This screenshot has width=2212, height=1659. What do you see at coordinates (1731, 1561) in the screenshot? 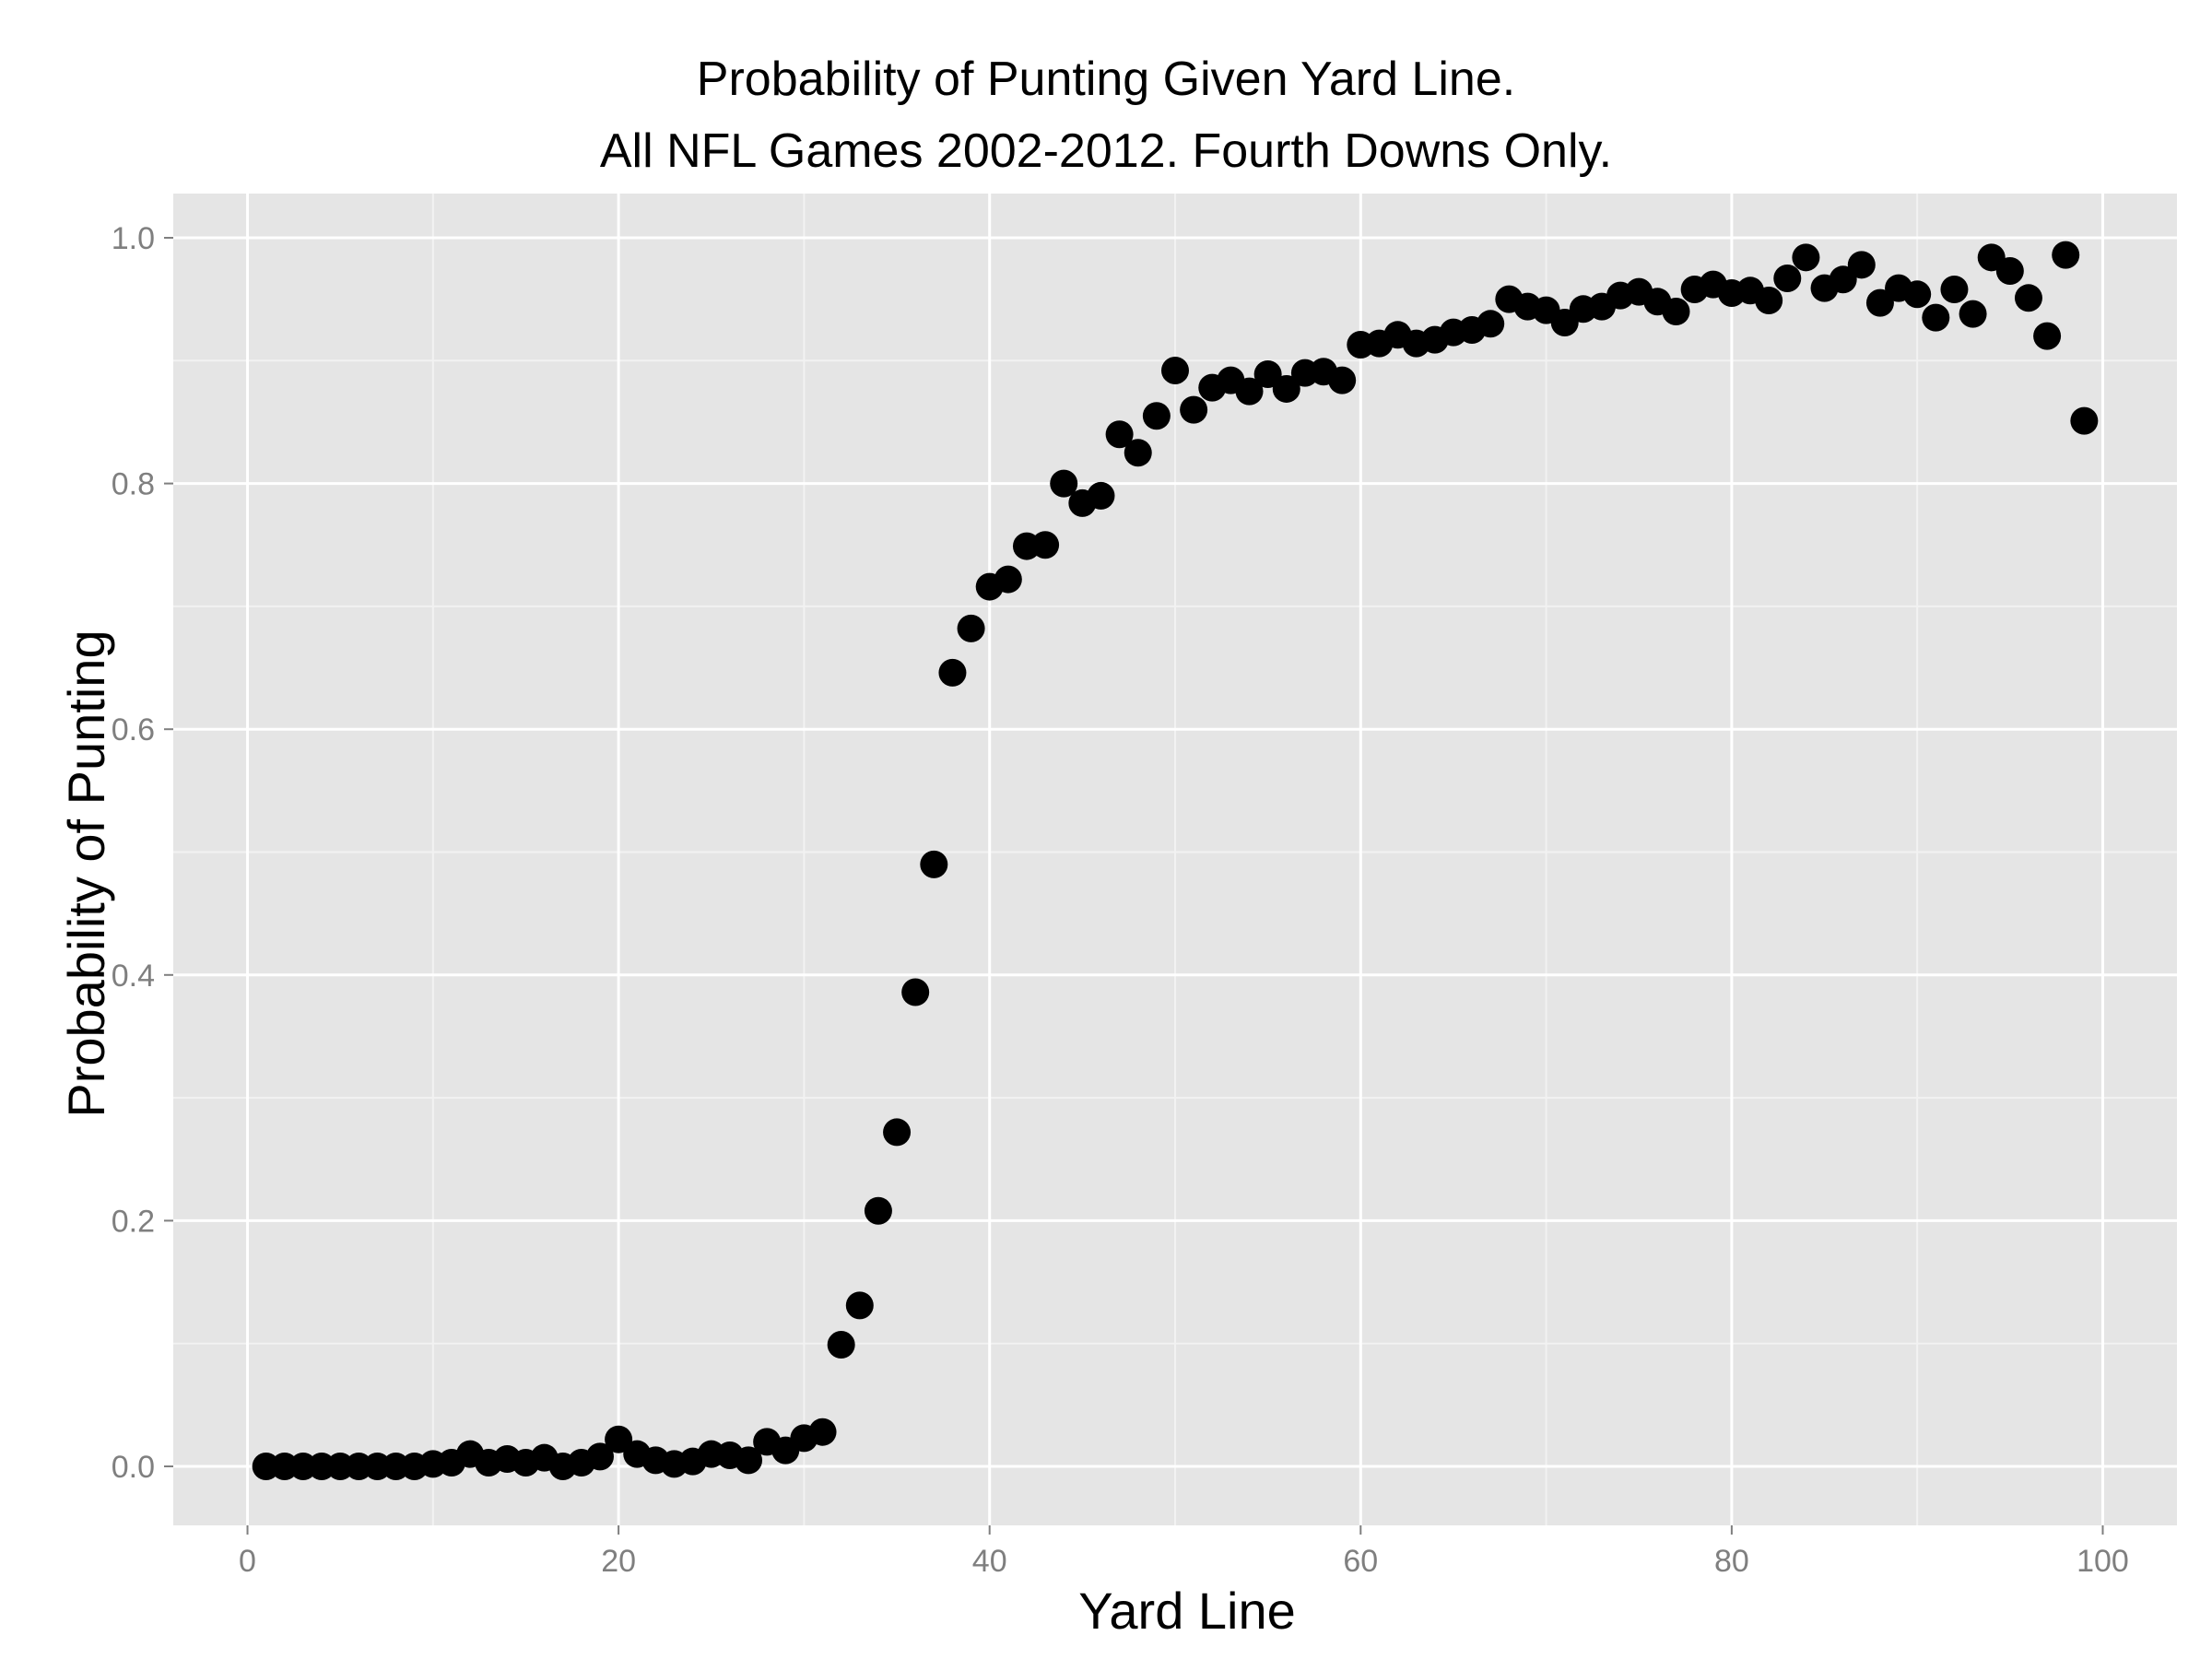
I see `x-tick-label: 80` at bounding box center [1731, 1561].